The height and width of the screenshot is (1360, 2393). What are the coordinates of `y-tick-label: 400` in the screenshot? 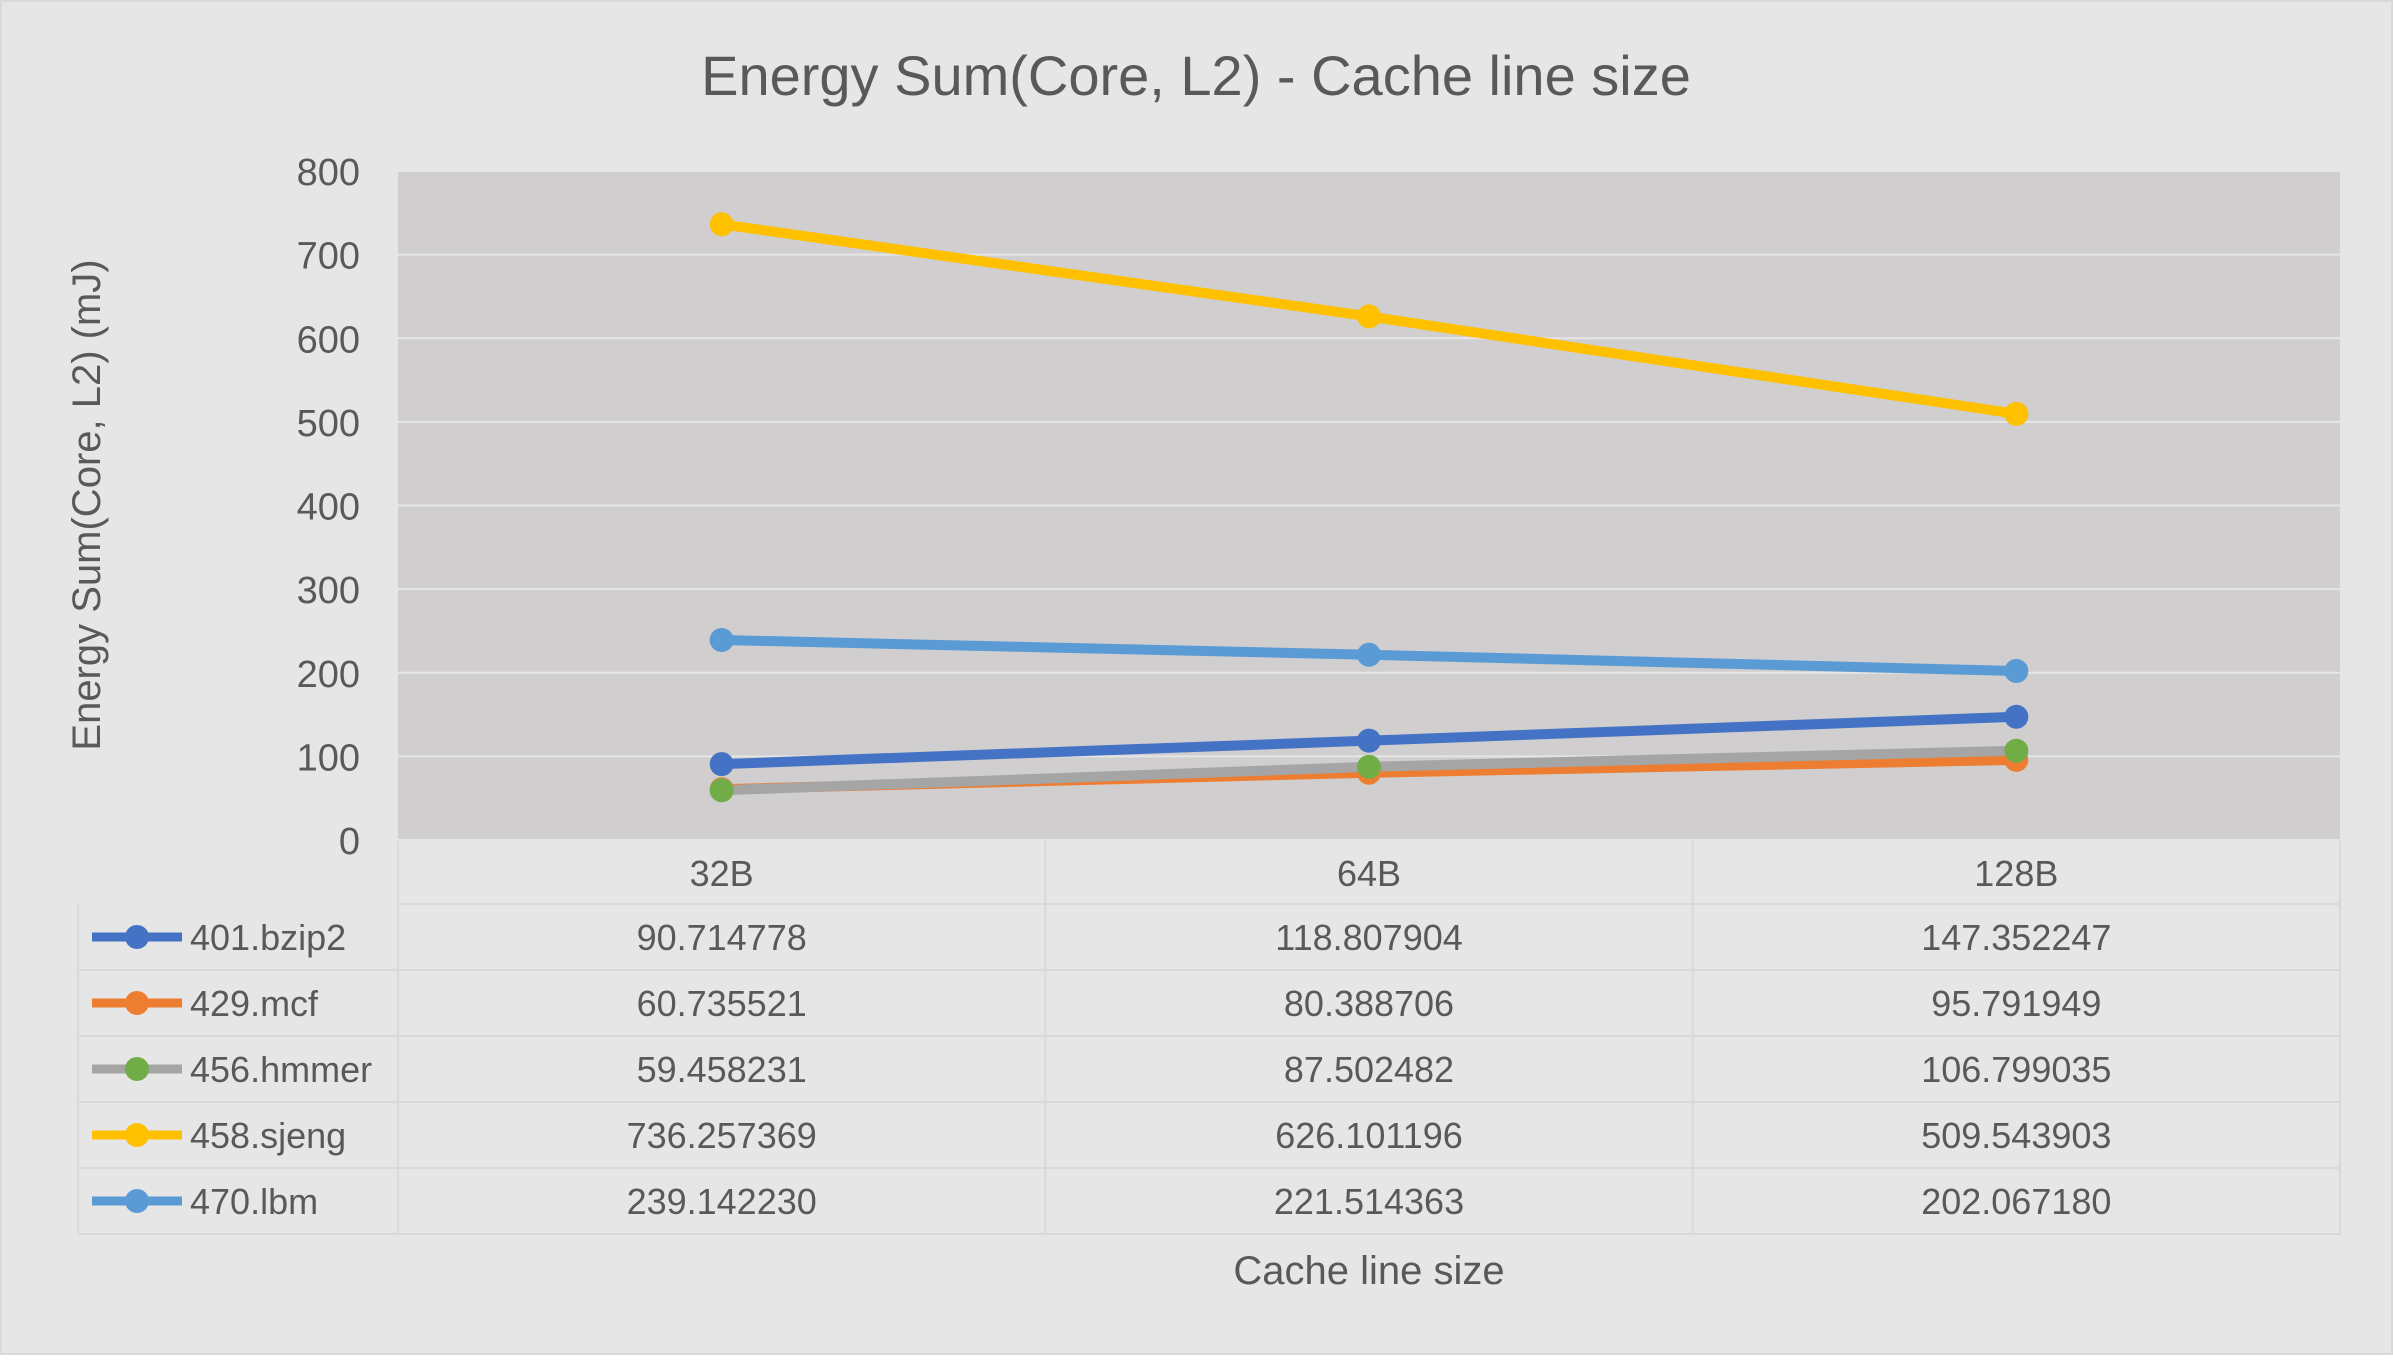 It's located at (328, 508).